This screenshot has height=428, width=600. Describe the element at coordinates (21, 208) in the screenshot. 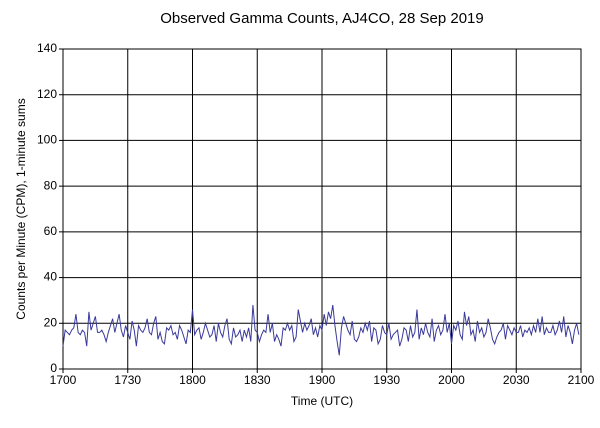

I see `y-axis-label: Counts per Minute (CPM), 1-minute sums` at that location.